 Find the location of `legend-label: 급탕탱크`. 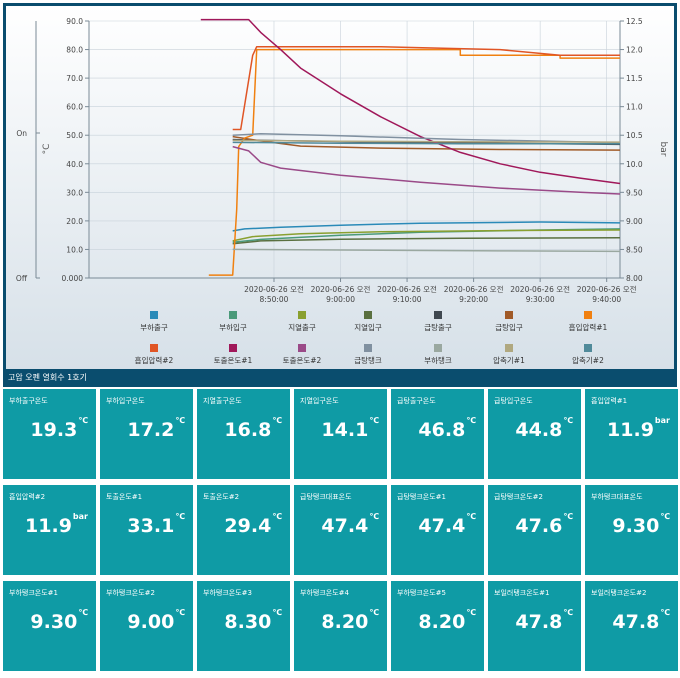

legend-label: 급탕탱크 is located at coordinates (368, 360).